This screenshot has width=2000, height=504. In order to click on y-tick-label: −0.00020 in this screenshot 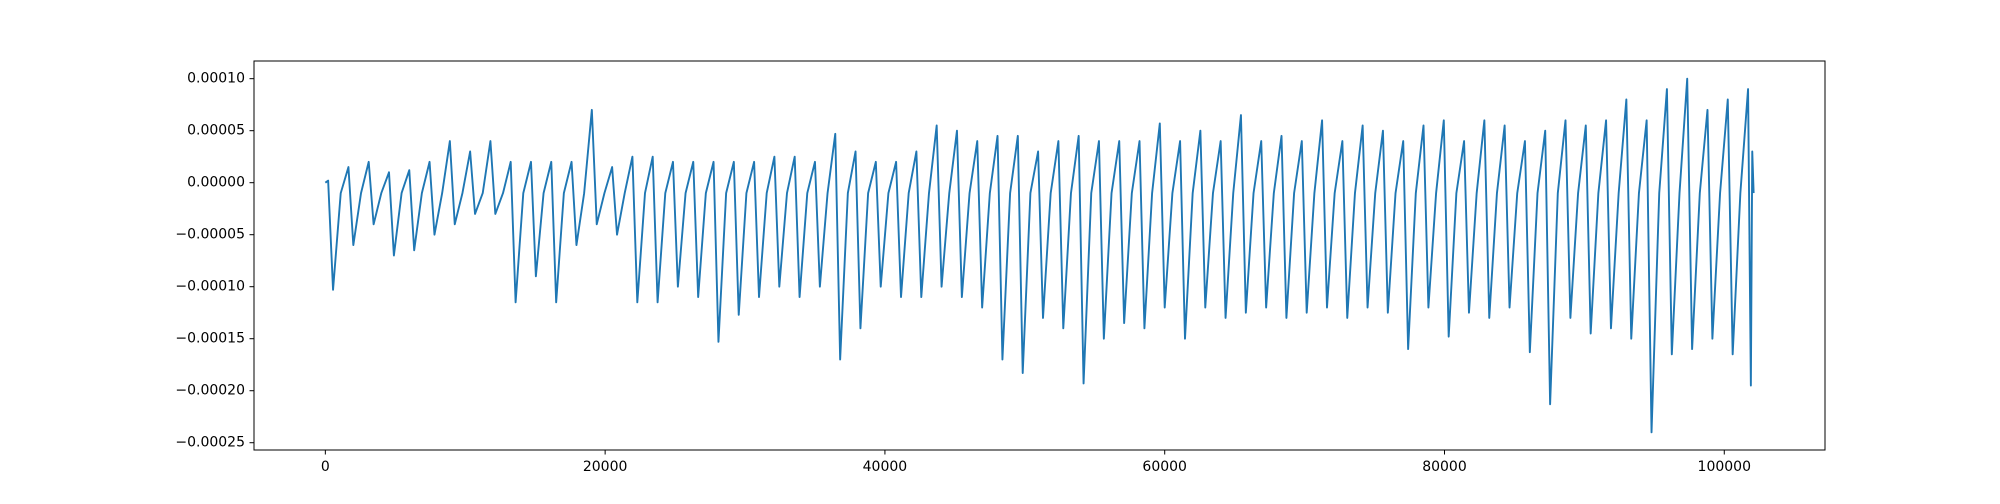, I will do `click(210, 391)`.